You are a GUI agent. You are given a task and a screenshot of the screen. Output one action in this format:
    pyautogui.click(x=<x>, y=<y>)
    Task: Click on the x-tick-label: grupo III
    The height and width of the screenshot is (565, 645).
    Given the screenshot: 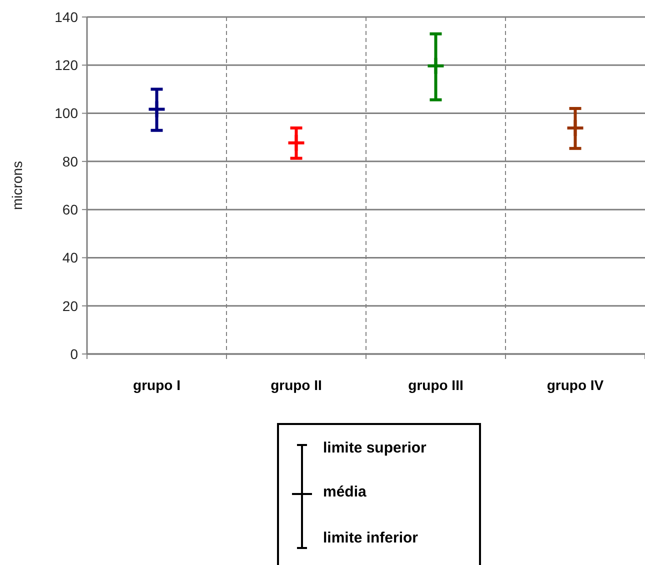 What is the action you would take?
    pyautogui.click(x=436, y=385)
    